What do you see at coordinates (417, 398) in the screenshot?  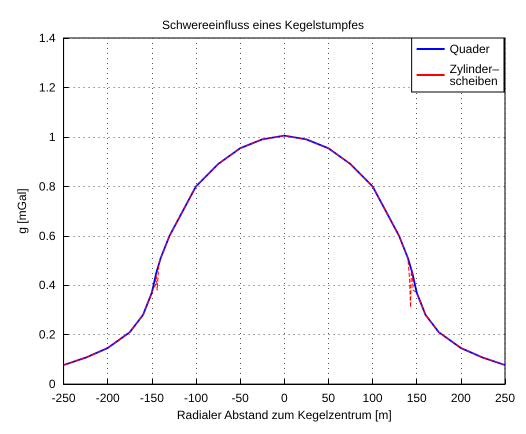 I see `x-tick-label: 150` at bounding box center [417, 398].